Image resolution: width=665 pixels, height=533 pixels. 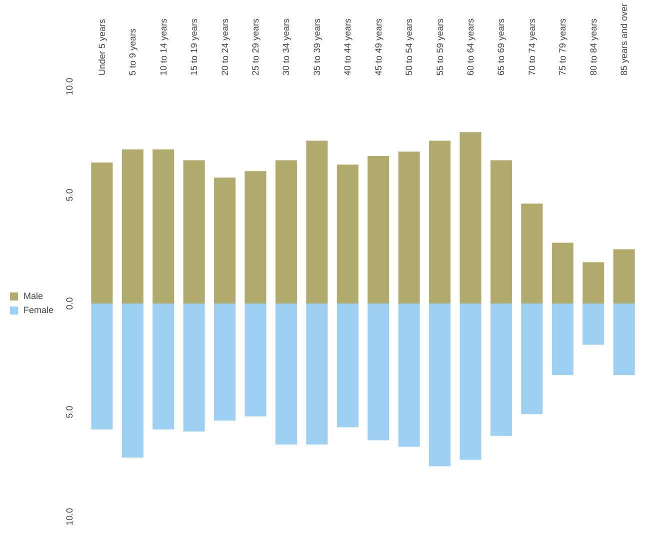 I want to click on x-tick-label: 70 to 74 years, so click(x=531, y=47).